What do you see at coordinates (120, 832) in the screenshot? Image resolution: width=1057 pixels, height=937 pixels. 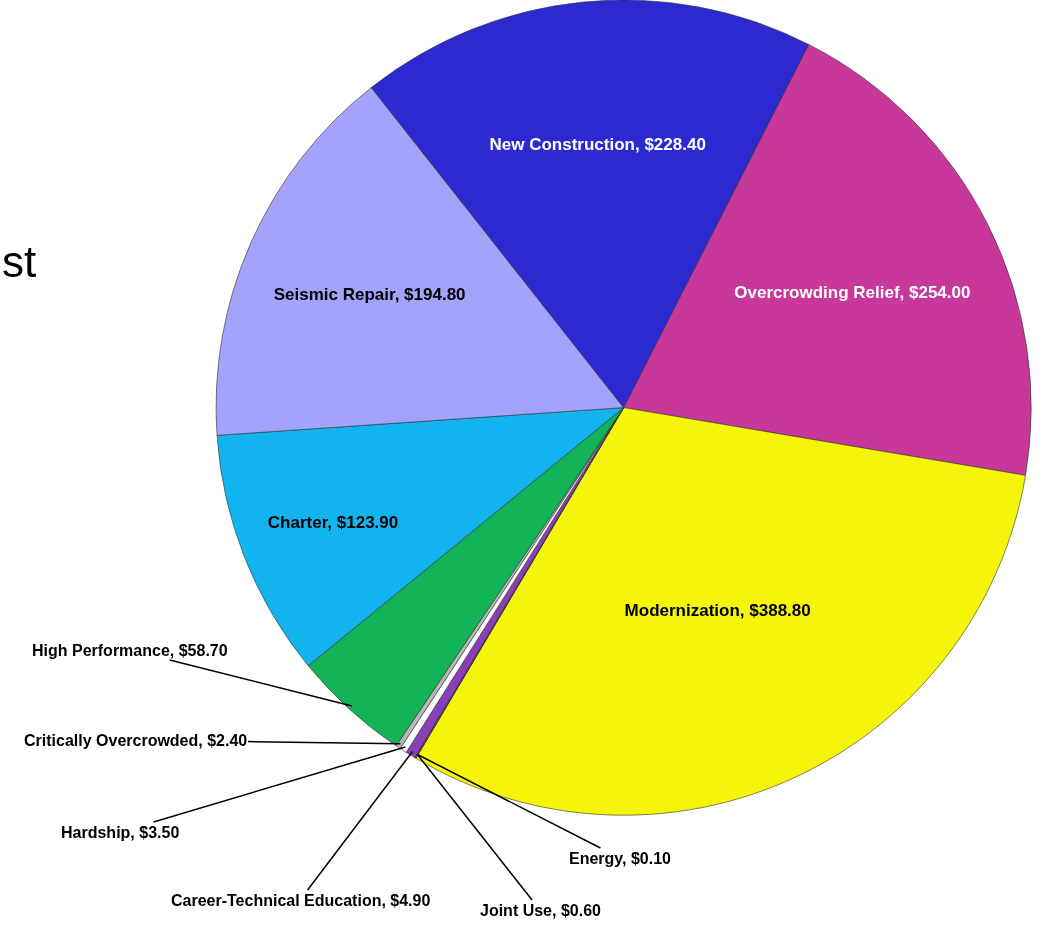 I see `slice-label: Hardship, $3.50` at bounding box center [120, 832].